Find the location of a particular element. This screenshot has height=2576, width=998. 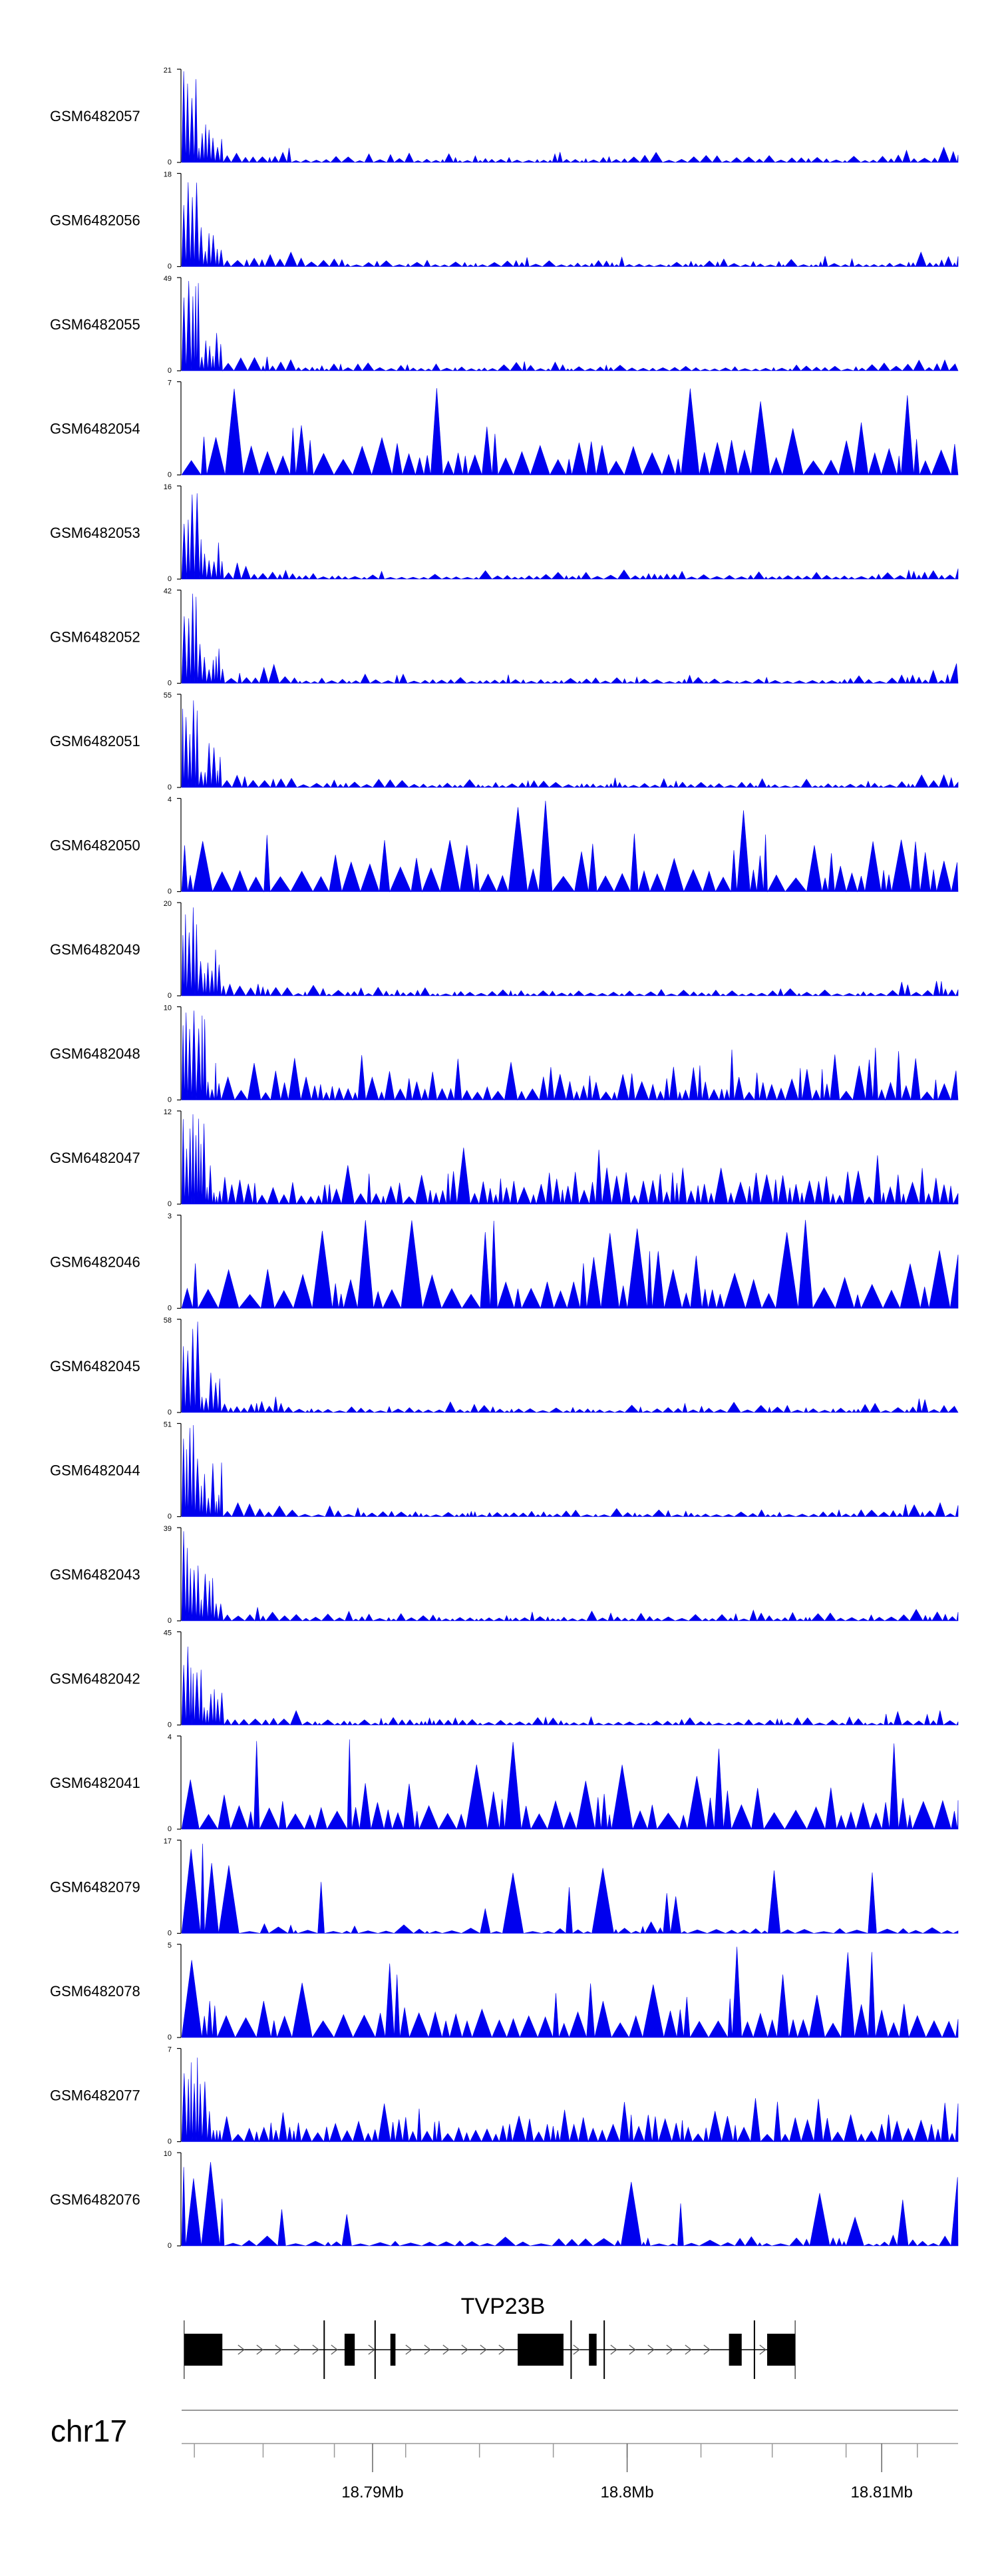

track-ymax-label: 51 is located at coordinates (168, 1424).